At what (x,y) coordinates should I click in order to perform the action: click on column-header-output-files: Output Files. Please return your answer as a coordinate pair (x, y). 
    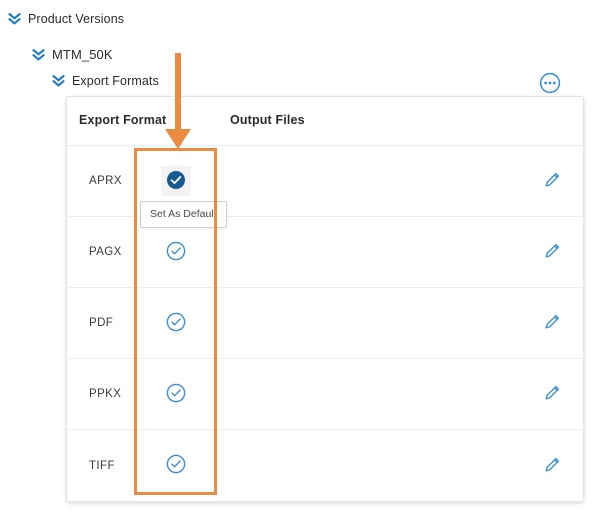
    Looking at the image, I should click on (267, 120).